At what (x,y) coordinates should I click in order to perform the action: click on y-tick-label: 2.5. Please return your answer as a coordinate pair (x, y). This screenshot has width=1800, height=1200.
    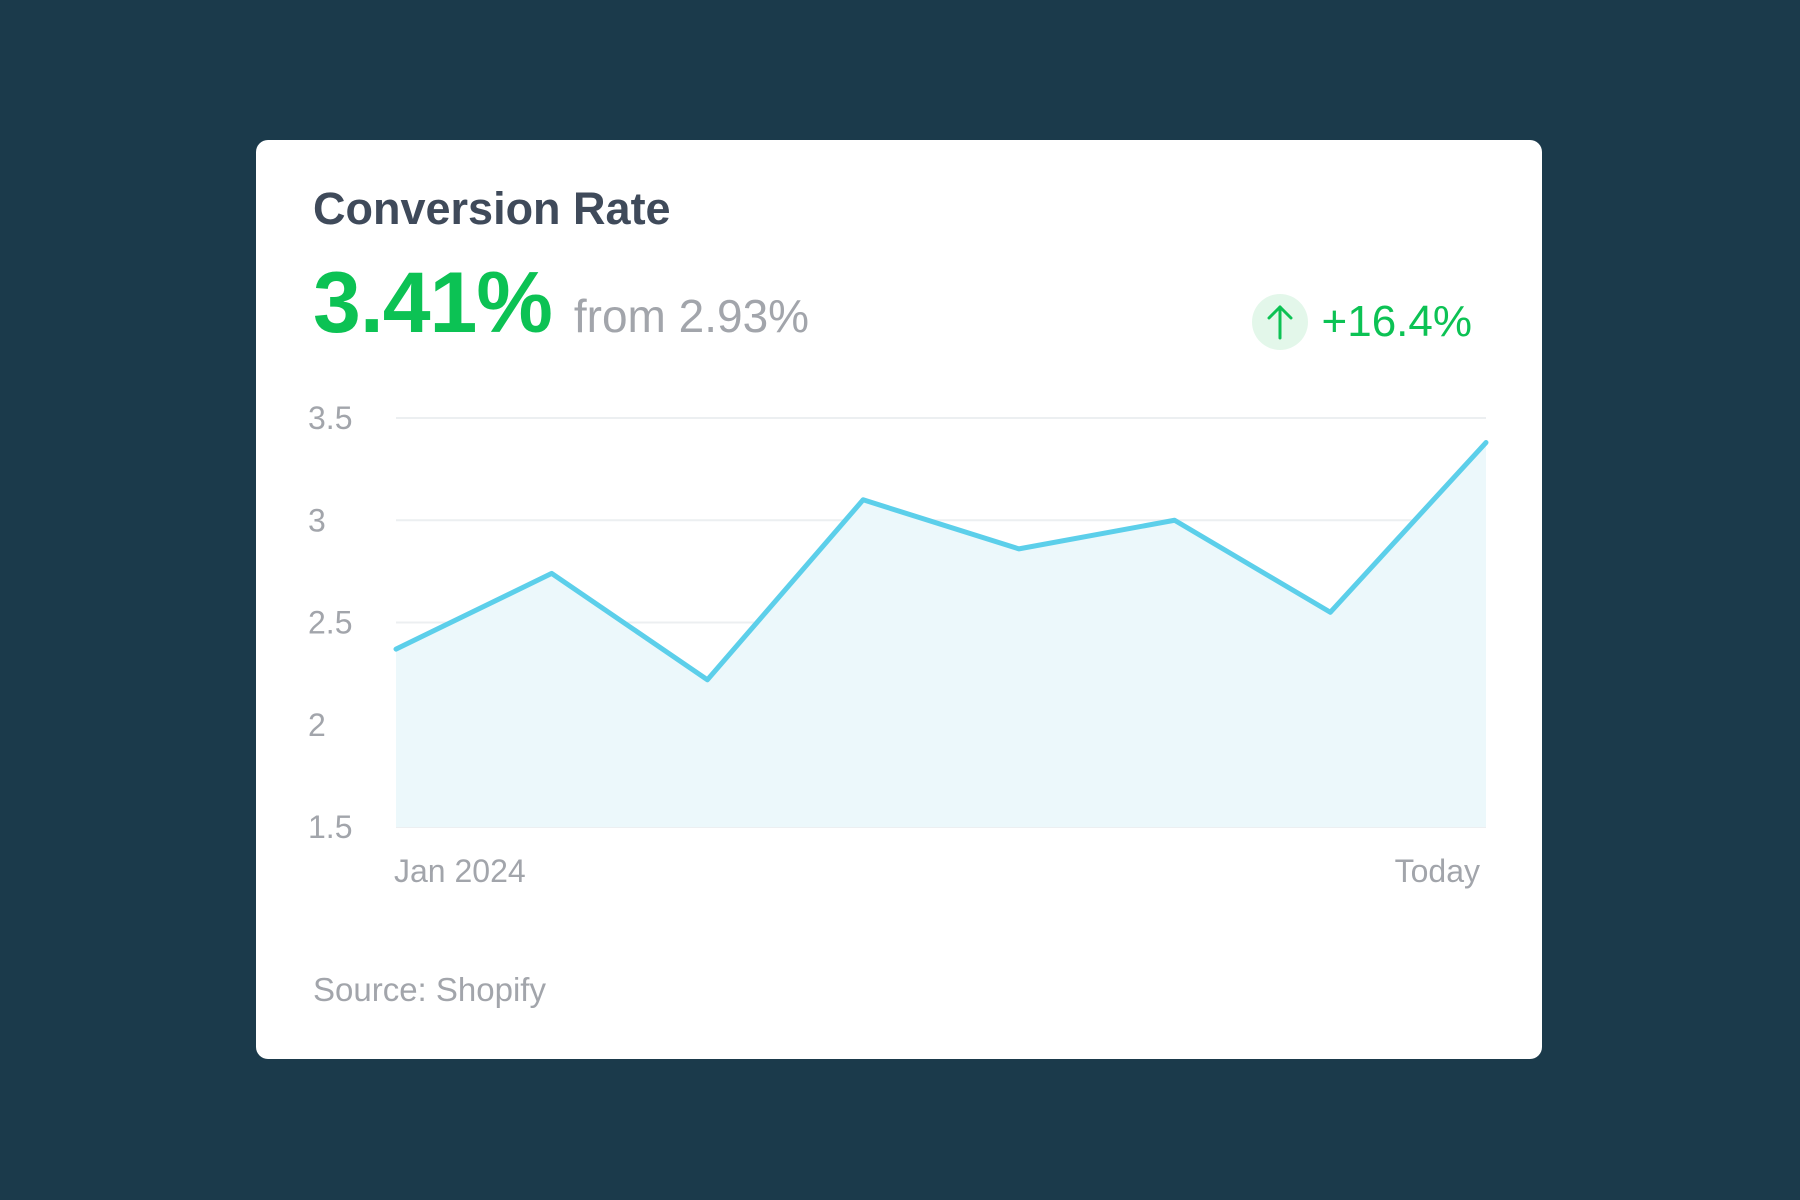
    Looking at the image, I should click on (330, 623).